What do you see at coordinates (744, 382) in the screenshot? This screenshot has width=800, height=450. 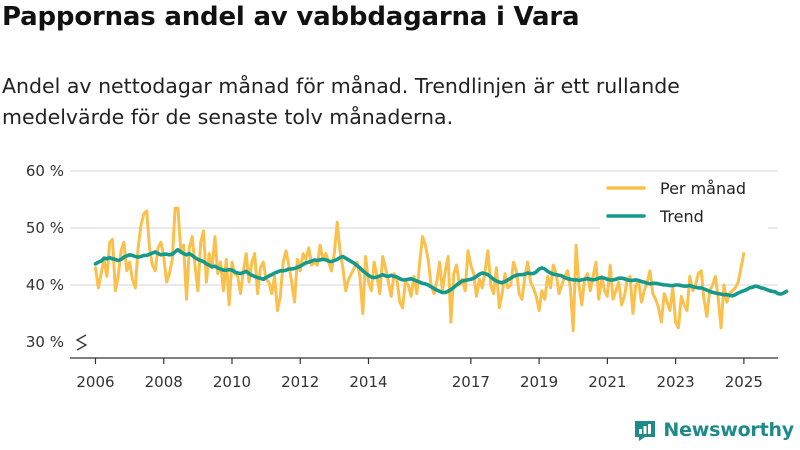 I see `x-tick-label: 2025` at bounding box center [744, 382].